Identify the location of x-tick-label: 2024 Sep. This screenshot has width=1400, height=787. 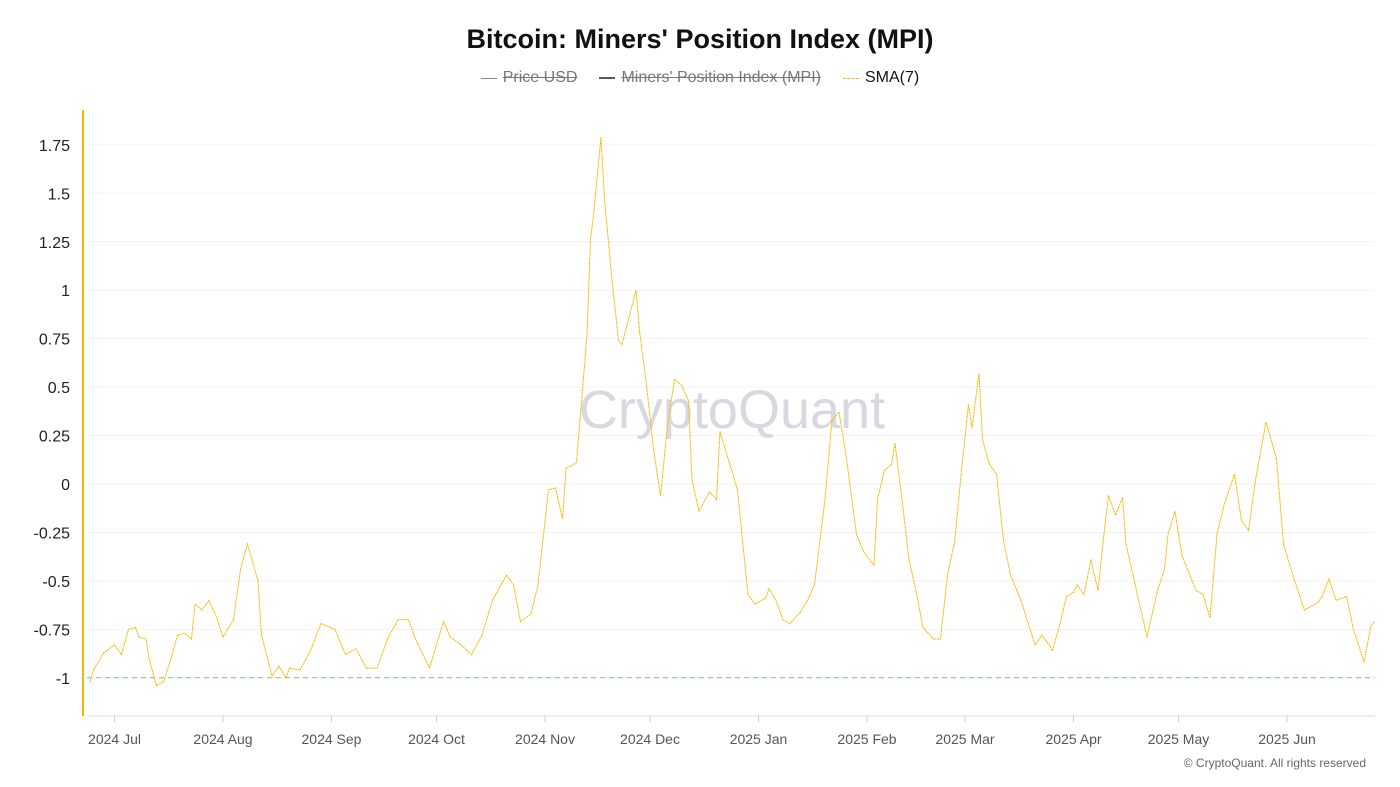
(332, 739).